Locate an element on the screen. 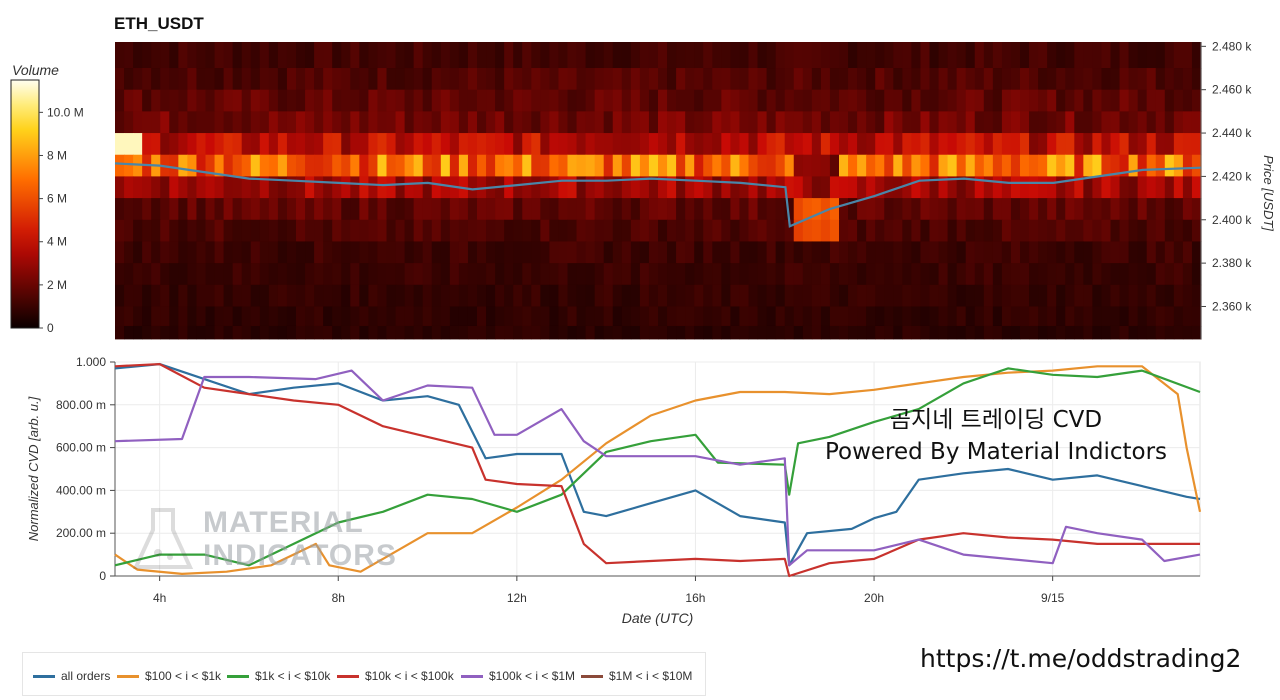 This screenshot has width=1280, height=700. legend-label: all orders is located at coordinates (86, 676).